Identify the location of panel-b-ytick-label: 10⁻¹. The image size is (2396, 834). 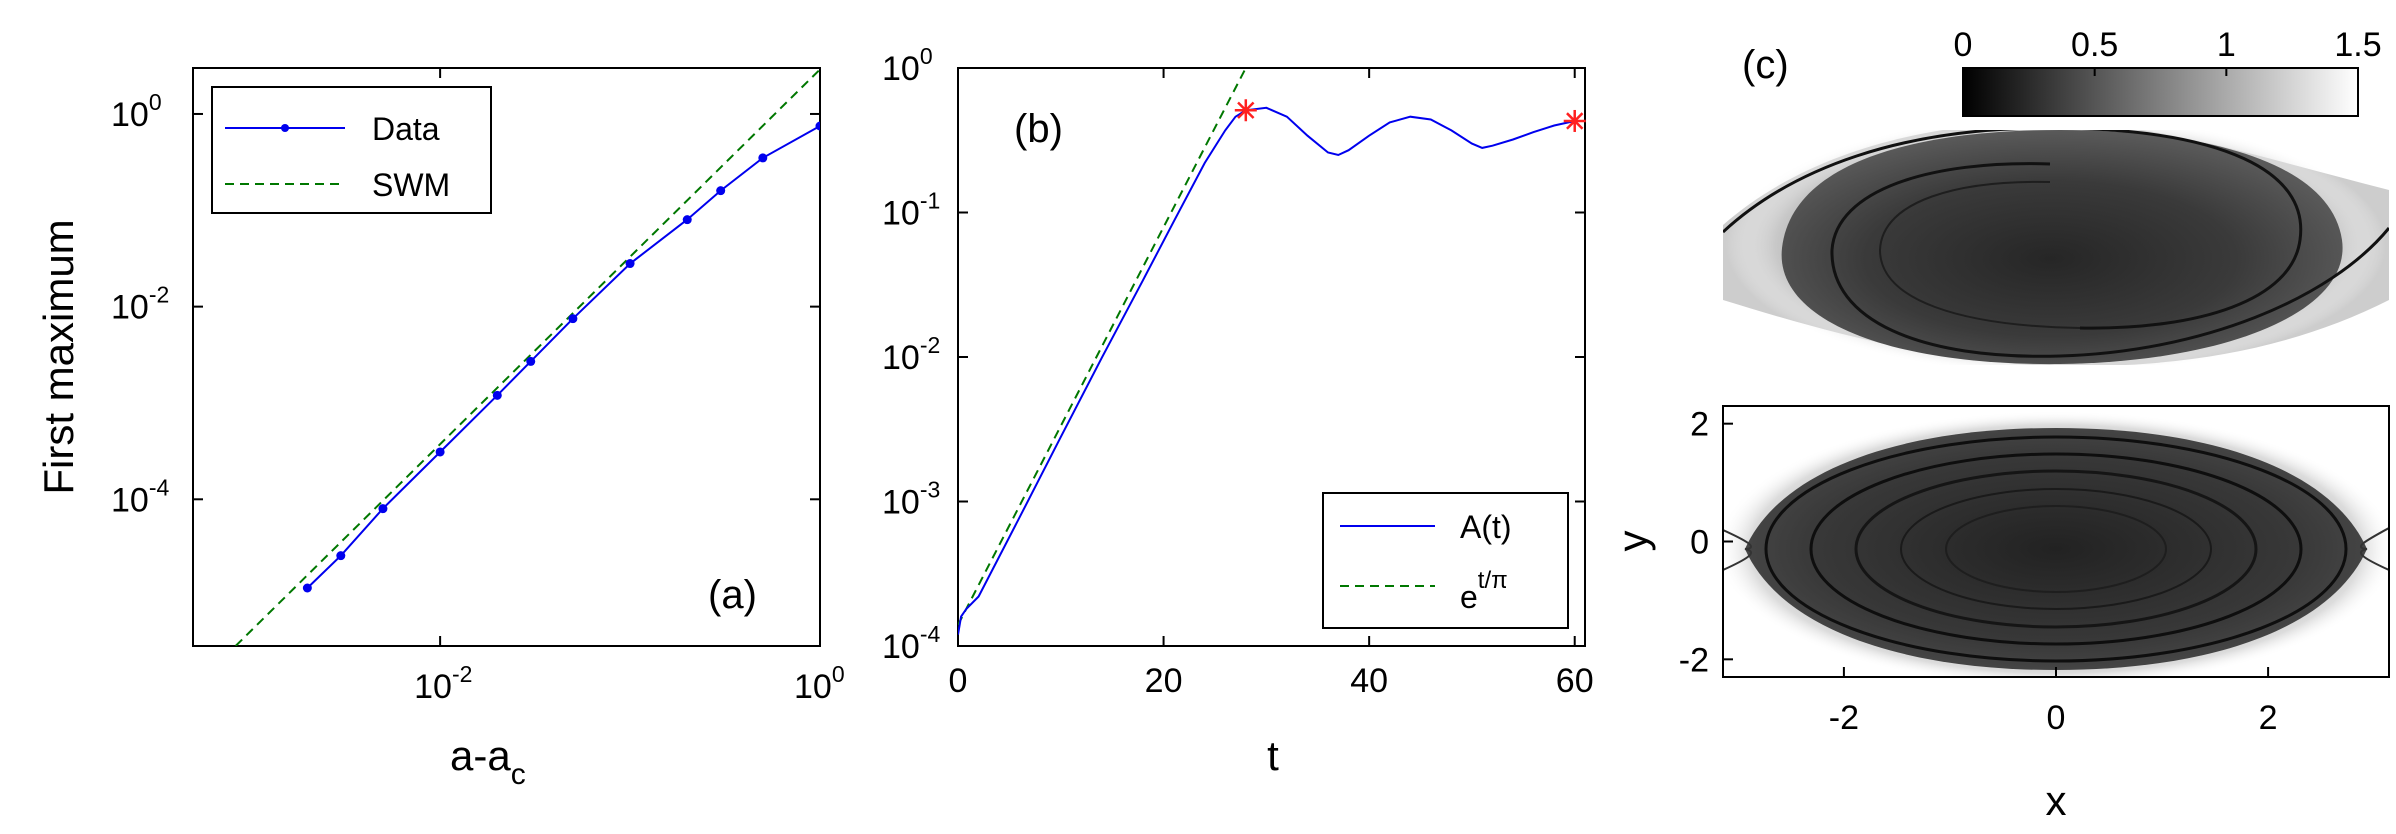
(911, 210).